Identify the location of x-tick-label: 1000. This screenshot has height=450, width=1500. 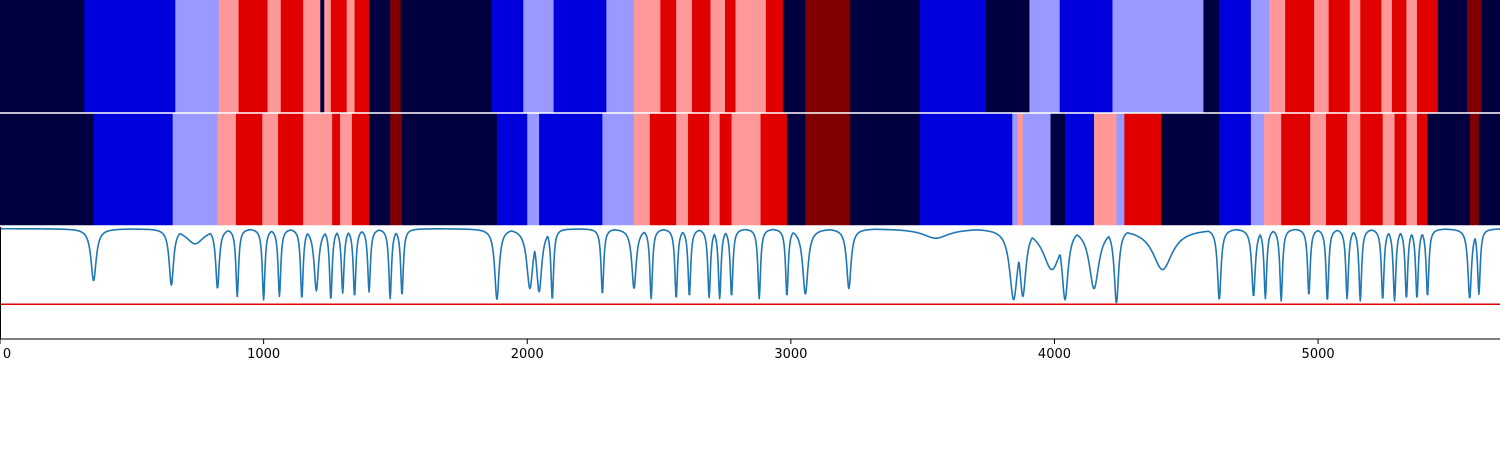
(263, 354).